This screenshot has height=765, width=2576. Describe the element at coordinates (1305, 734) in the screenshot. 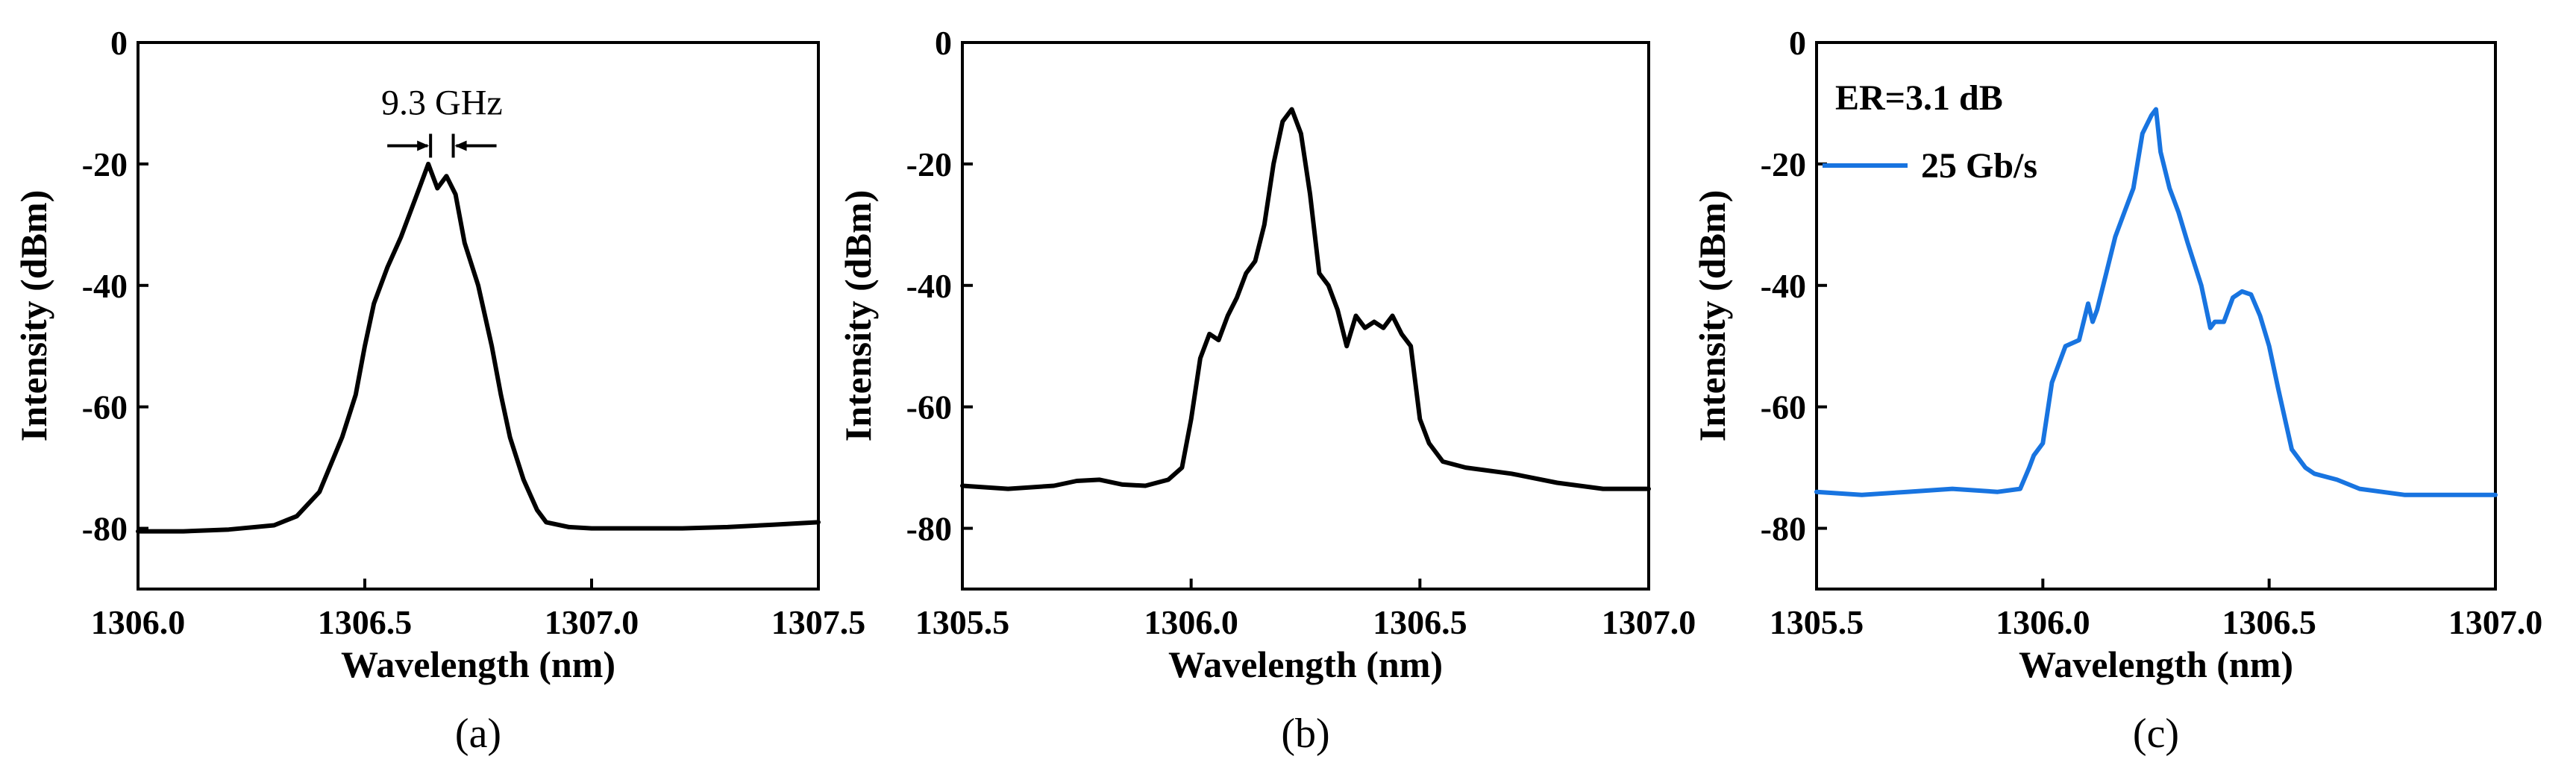

I see `panel-label: (b)` at that location.